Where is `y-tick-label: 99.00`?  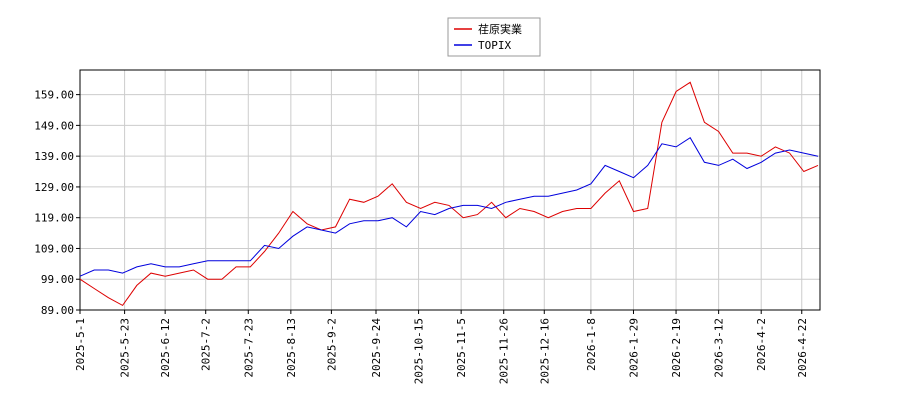
y-tick-label: 99.00 is located at coordinates (57, 279).